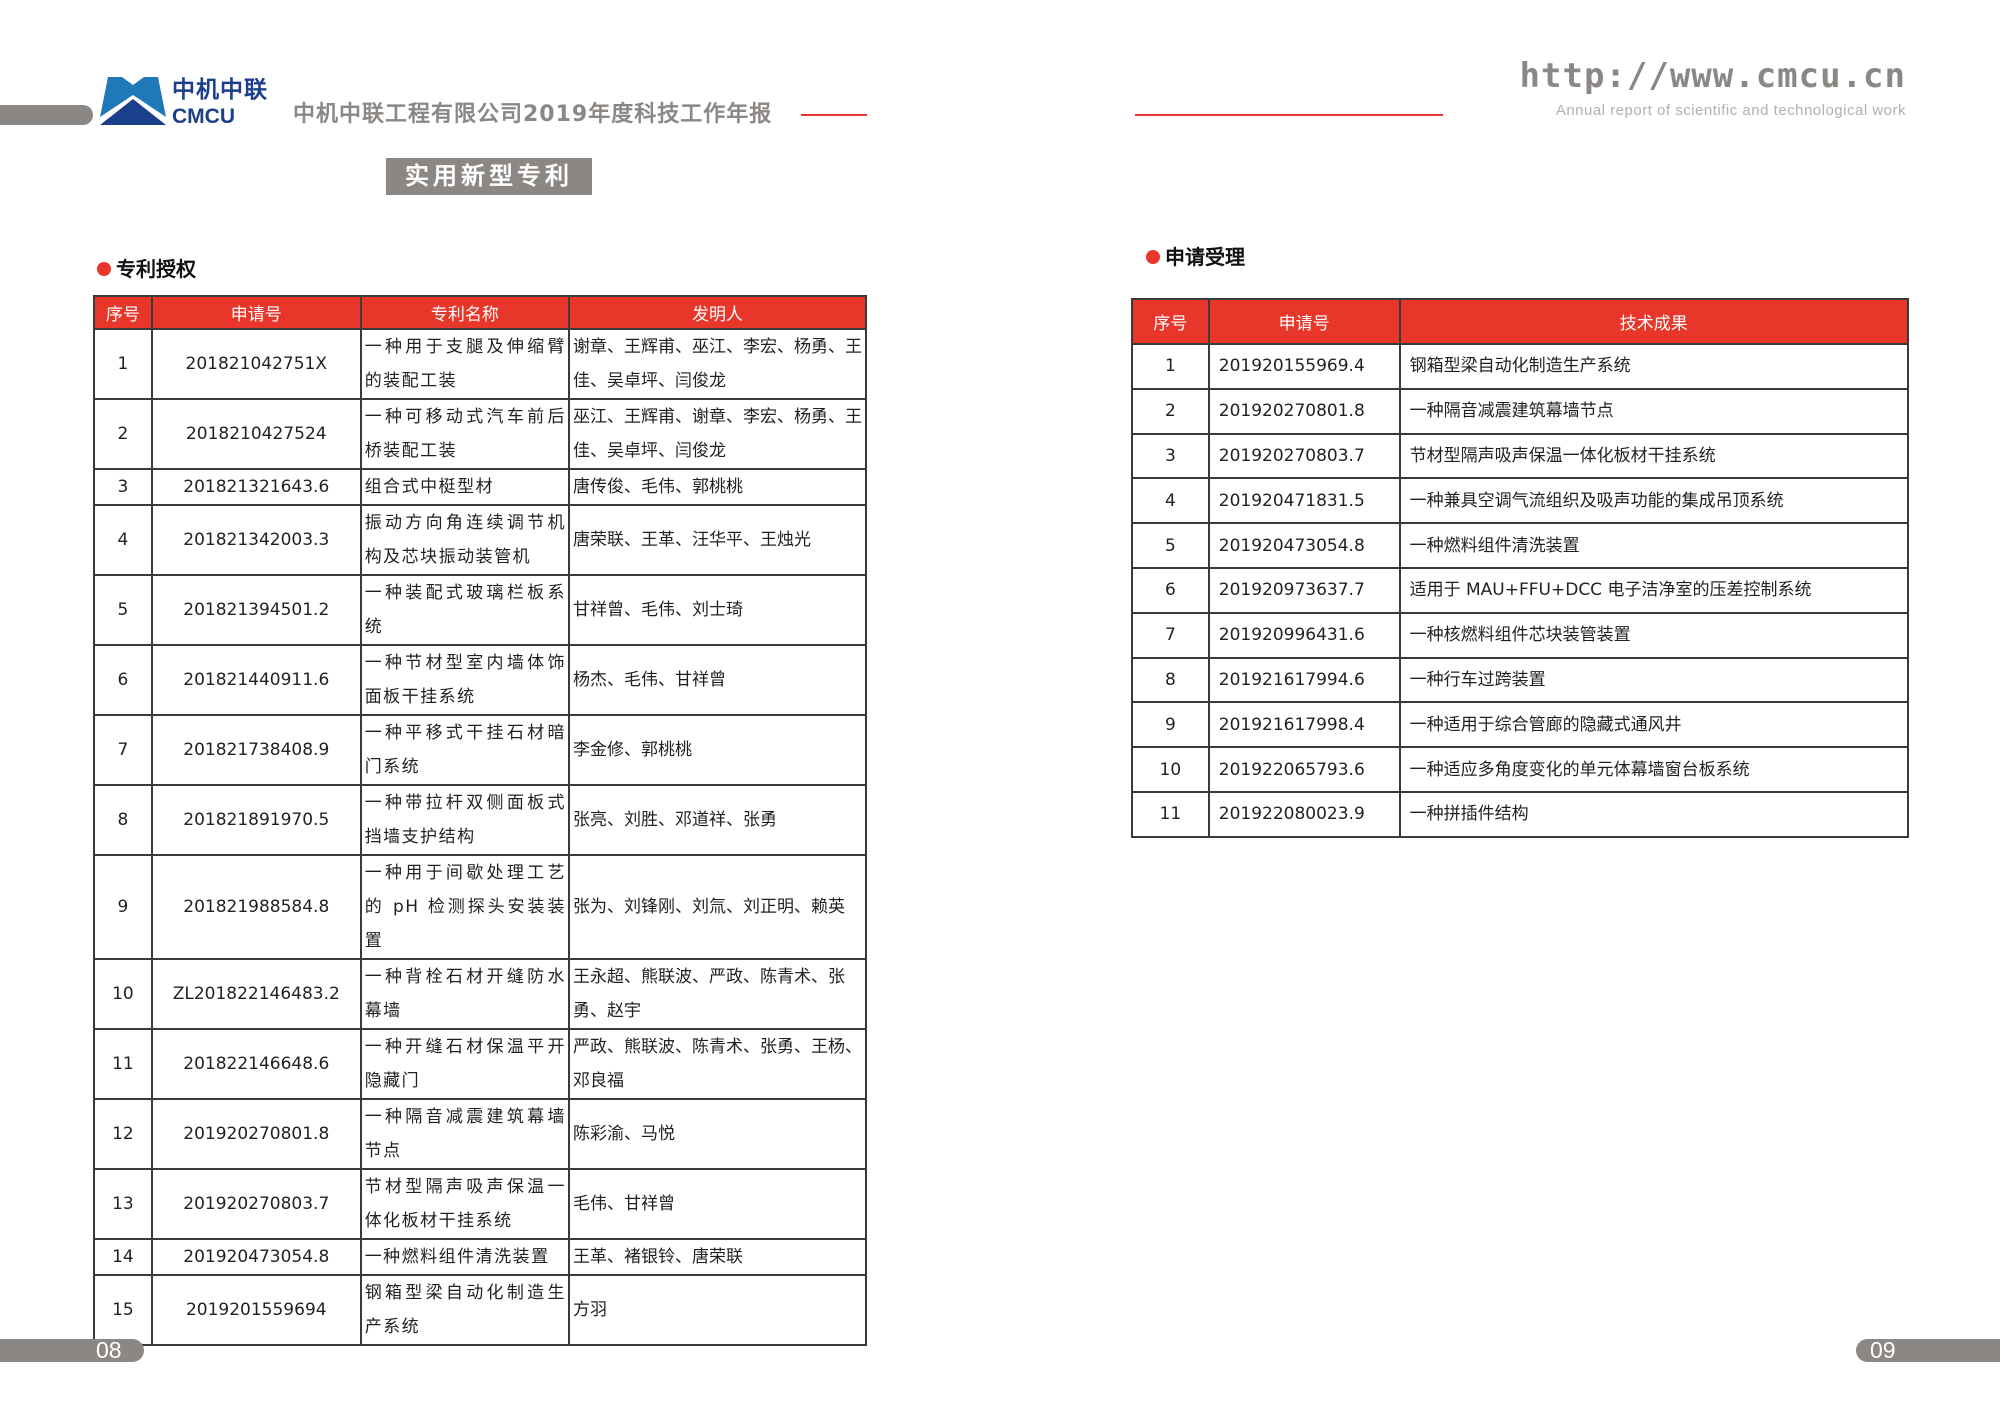  What do you see at coordinates (717, 434) in the screenshot?
I see `inventors: 巫江、王辉甫、谢章、李宏、杨勇、王佳、吴卓坪、闫俊龙` at bounding box center [717, 434].